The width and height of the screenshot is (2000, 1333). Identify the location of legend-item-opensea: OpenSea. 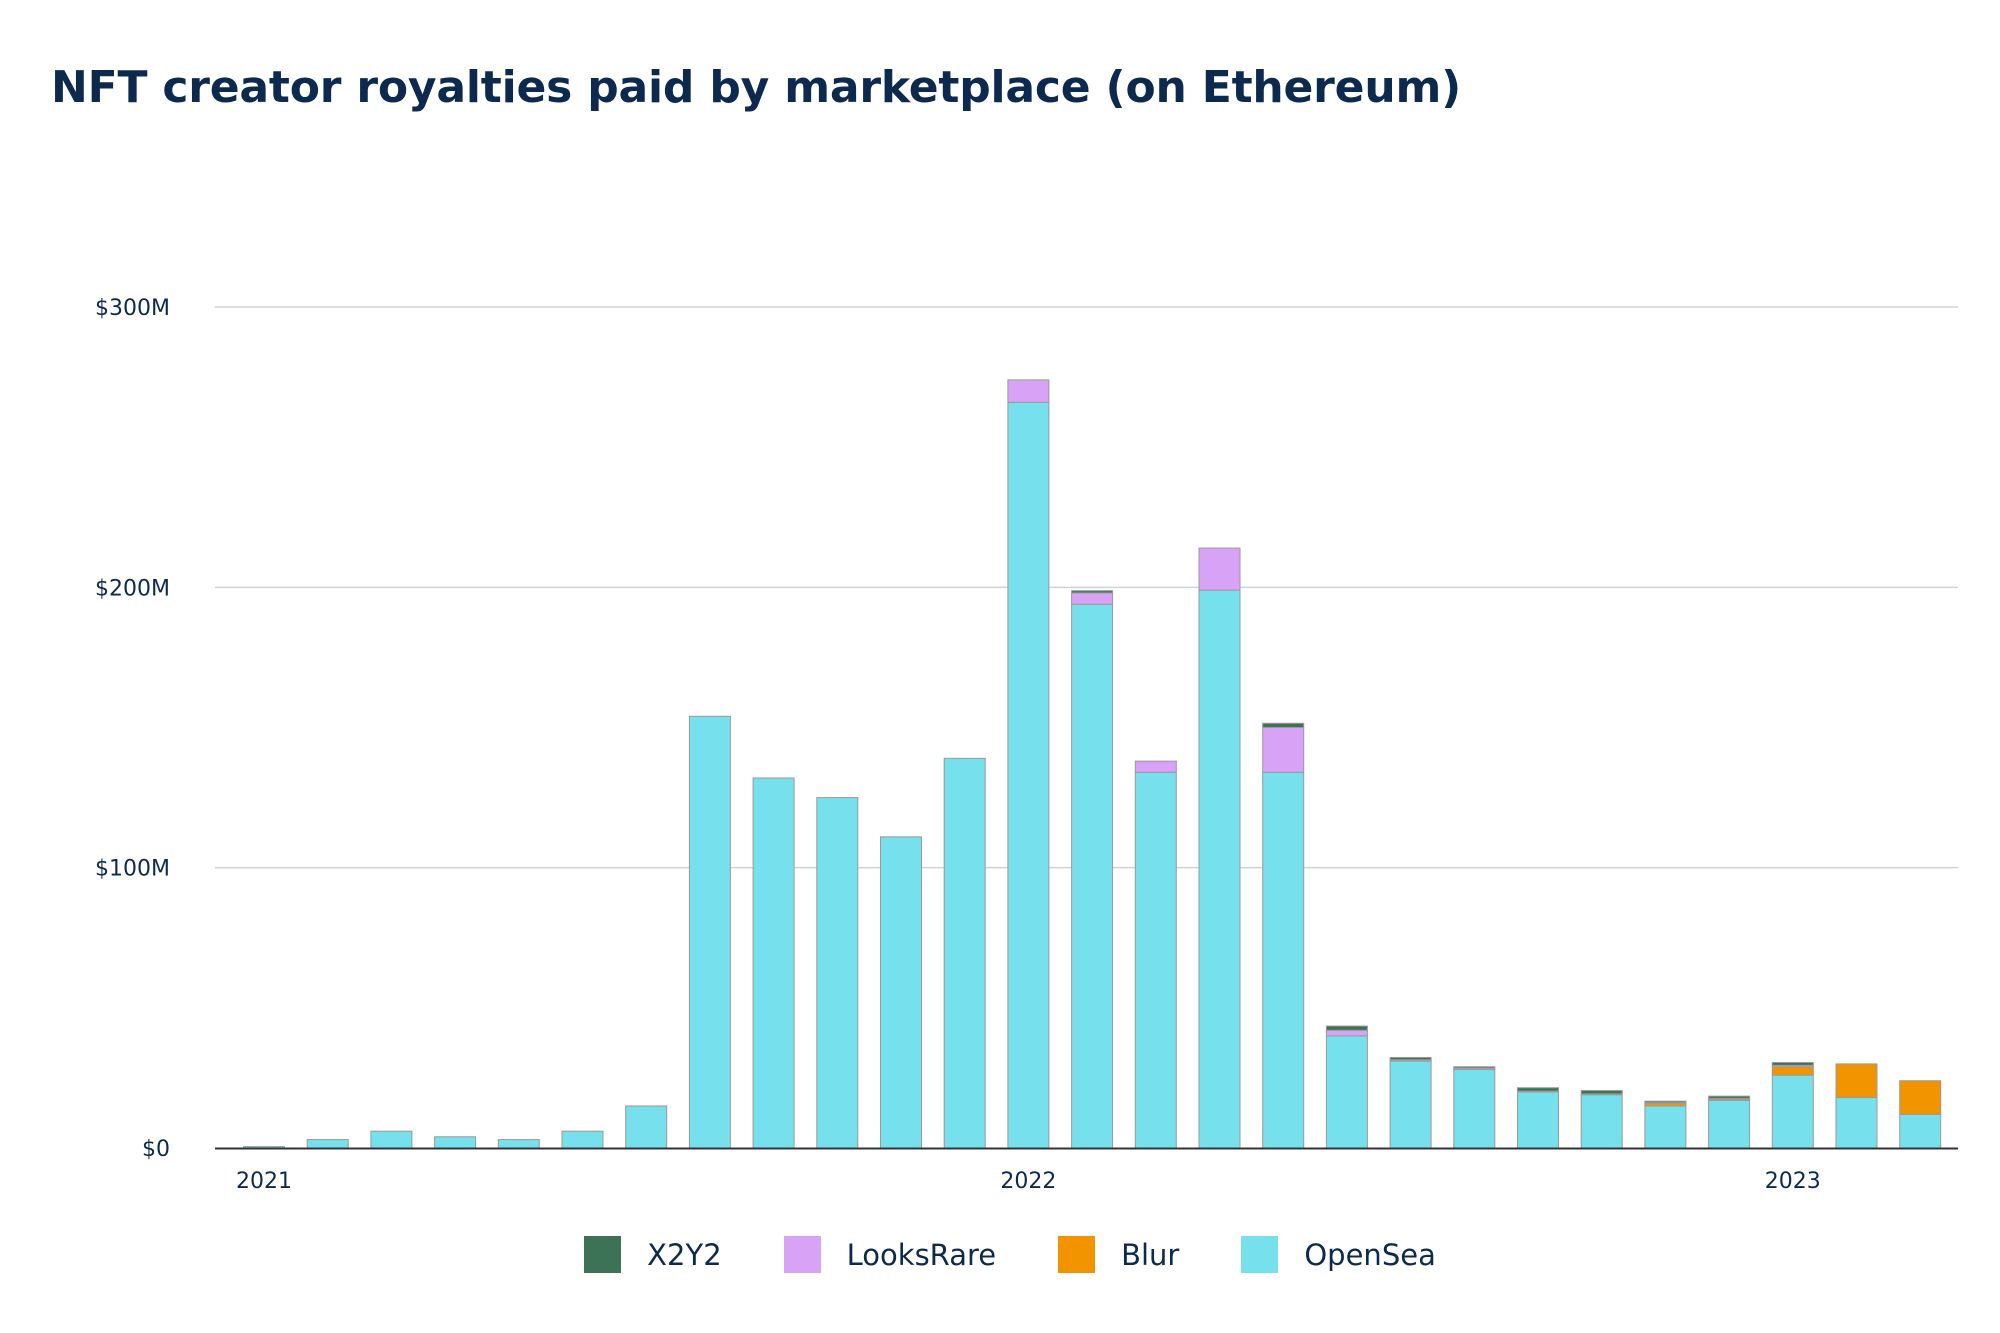
(1338, 1254).